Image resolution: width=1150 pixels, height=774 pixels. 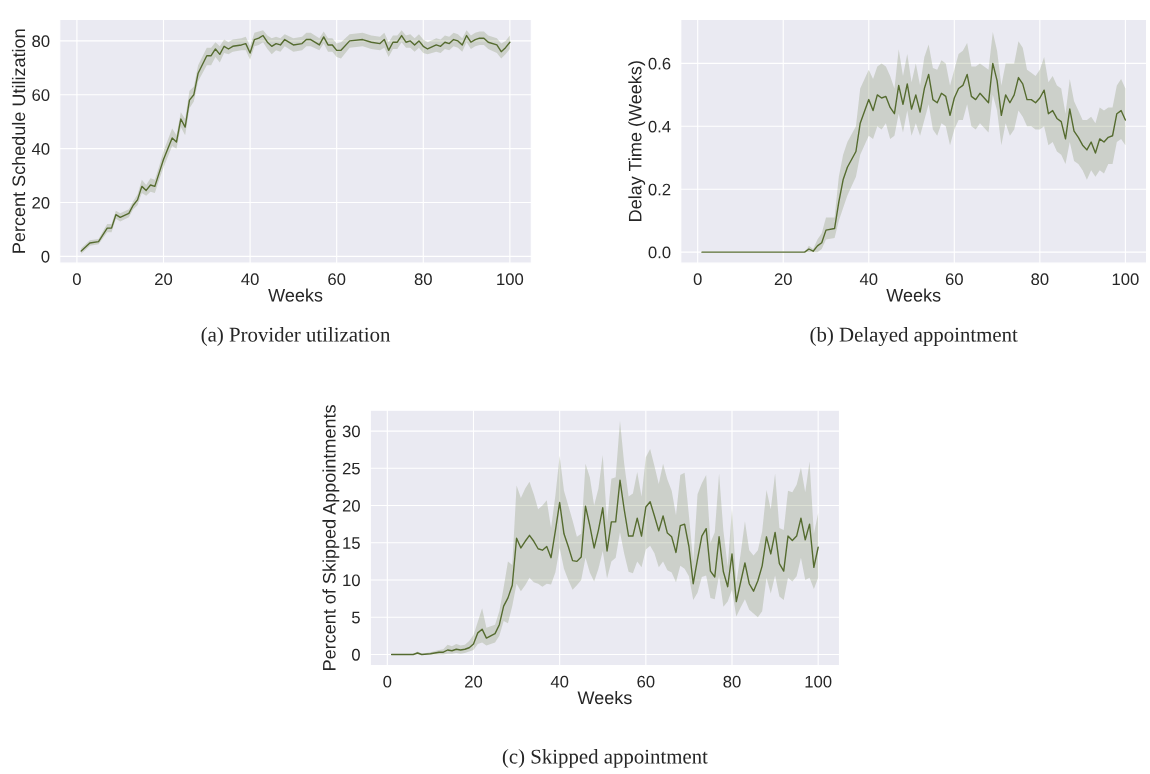 I want to click on text: (b) Delayed appointment, so click(x=914, y=336).